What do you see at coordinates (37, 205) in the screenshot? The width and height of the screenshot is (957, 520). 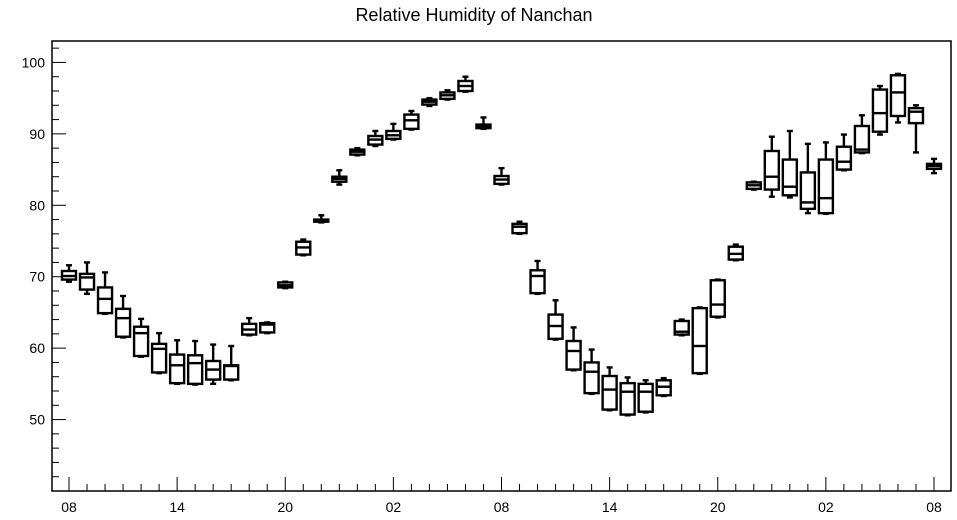 I see `y-tick-label: 80` at bounding box center [37, 205].